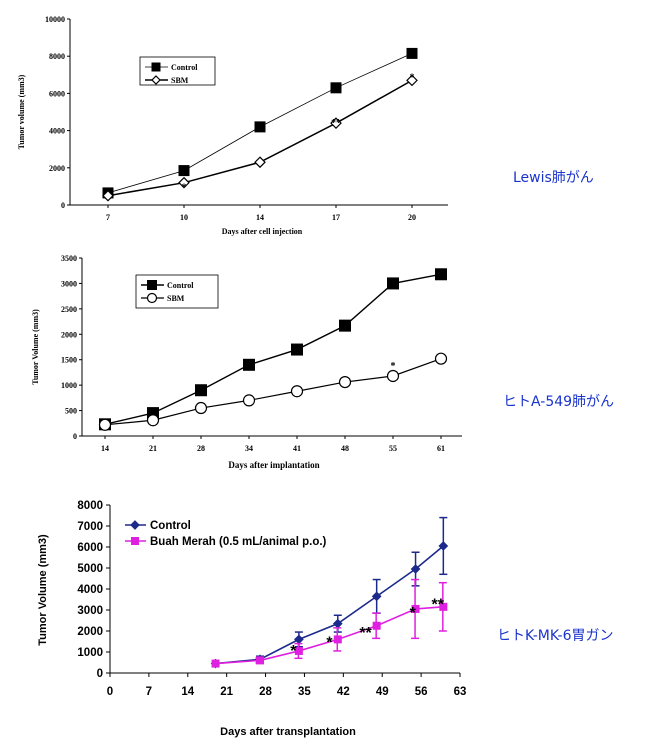 Image resolution: width=645 pixels, height=756 pixels. What do you see at coordinates (288, 732) in the screenshot?
I see `x-axis-label: Days after transplantation` at bounding box center [288, 732].